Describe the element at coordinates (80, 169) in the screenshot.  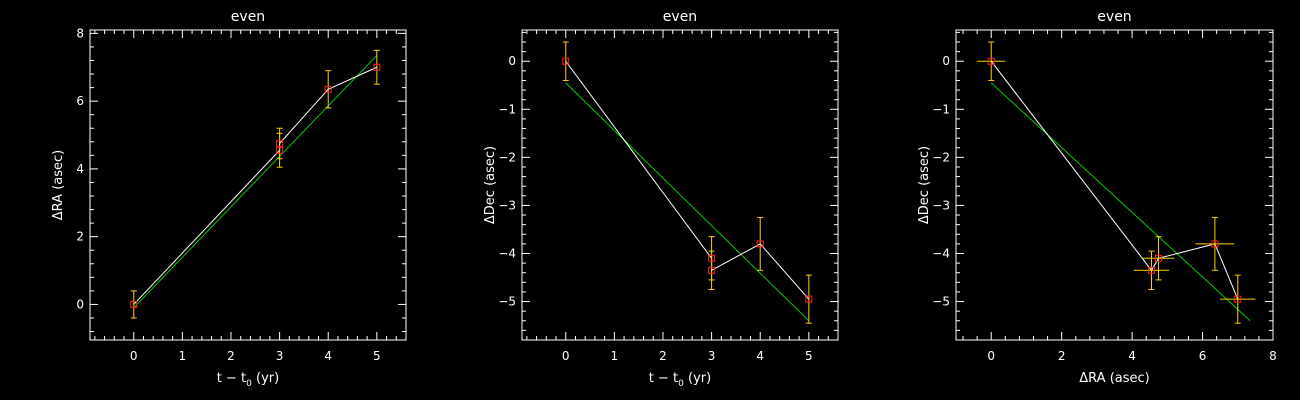
I see `y-tick-label: 4` at that location.